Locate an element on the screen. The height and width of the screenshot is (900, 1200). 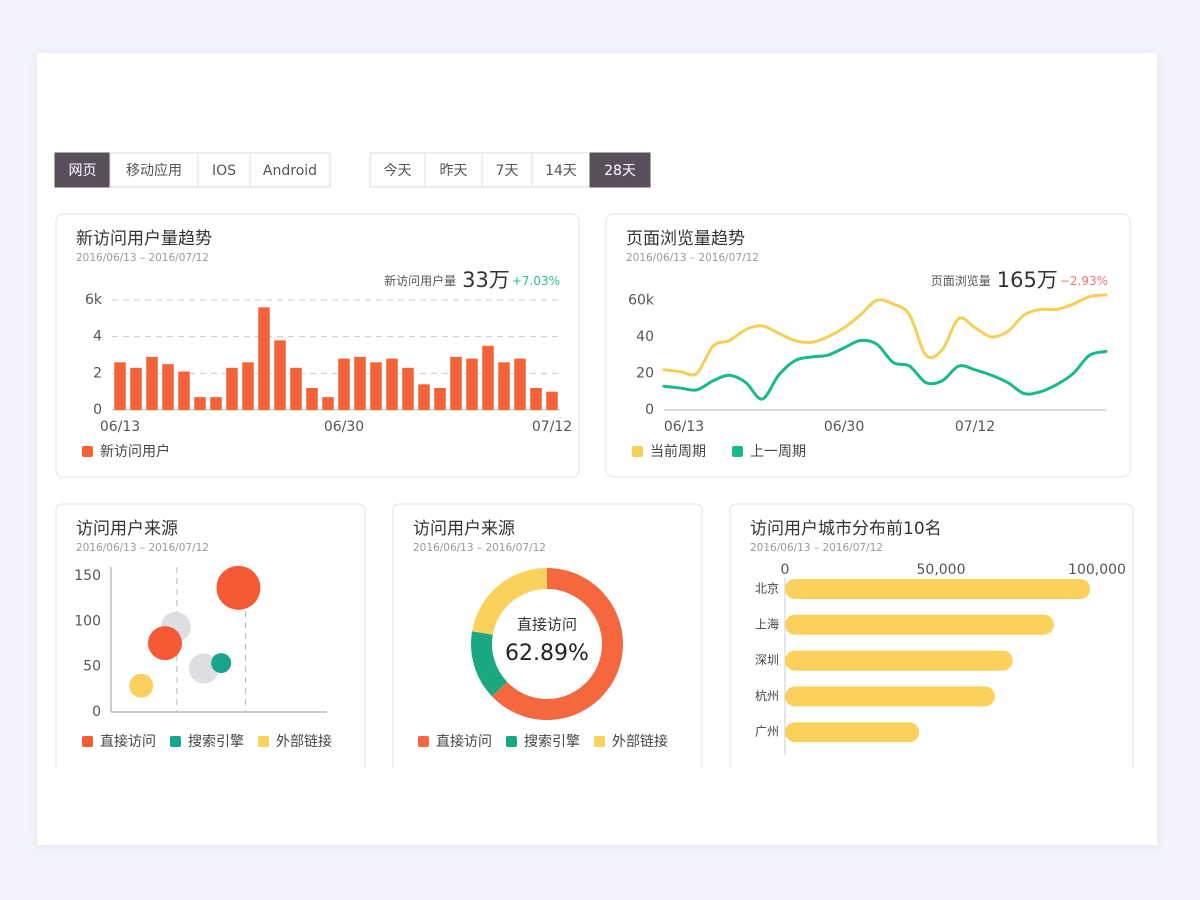
y-tick-label: 上海 is located at coordinates (767, 623).